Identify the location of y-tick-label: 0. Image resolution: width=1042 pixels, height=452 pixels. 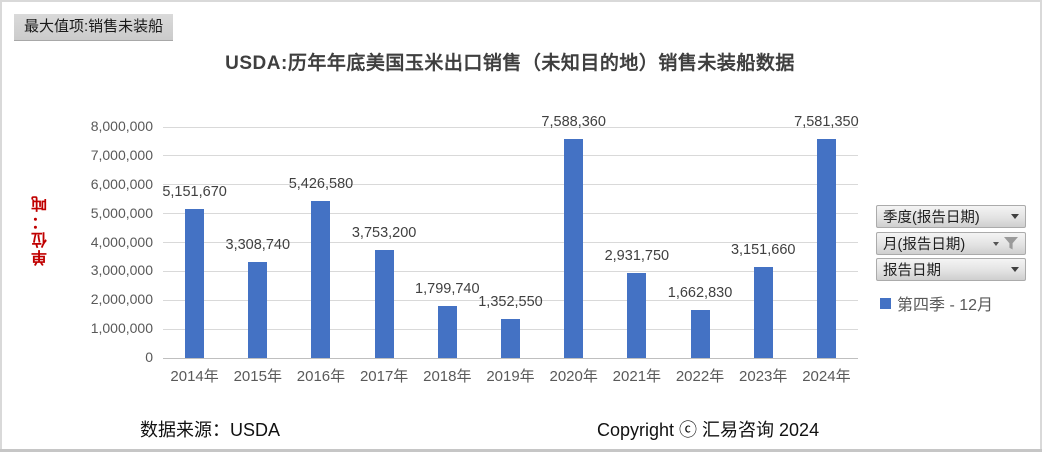
(149, 357).